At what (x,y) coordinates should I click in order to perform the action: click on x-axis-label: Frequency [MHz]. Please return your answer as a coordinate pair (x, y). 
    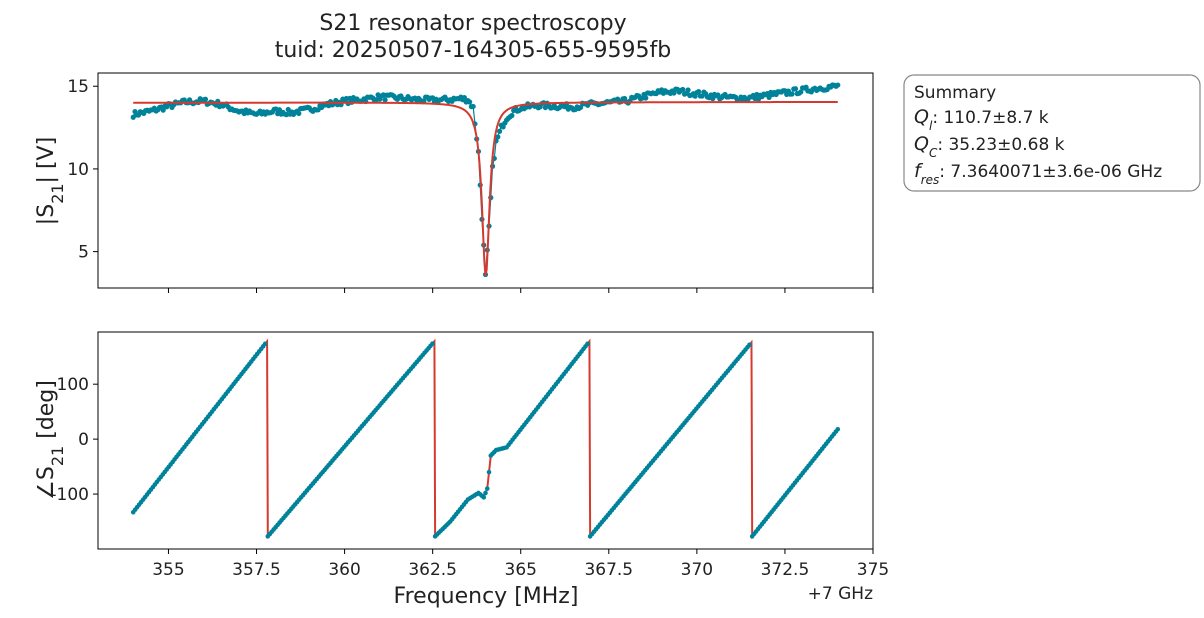
    Looking at the image, I should click on (486, 596).